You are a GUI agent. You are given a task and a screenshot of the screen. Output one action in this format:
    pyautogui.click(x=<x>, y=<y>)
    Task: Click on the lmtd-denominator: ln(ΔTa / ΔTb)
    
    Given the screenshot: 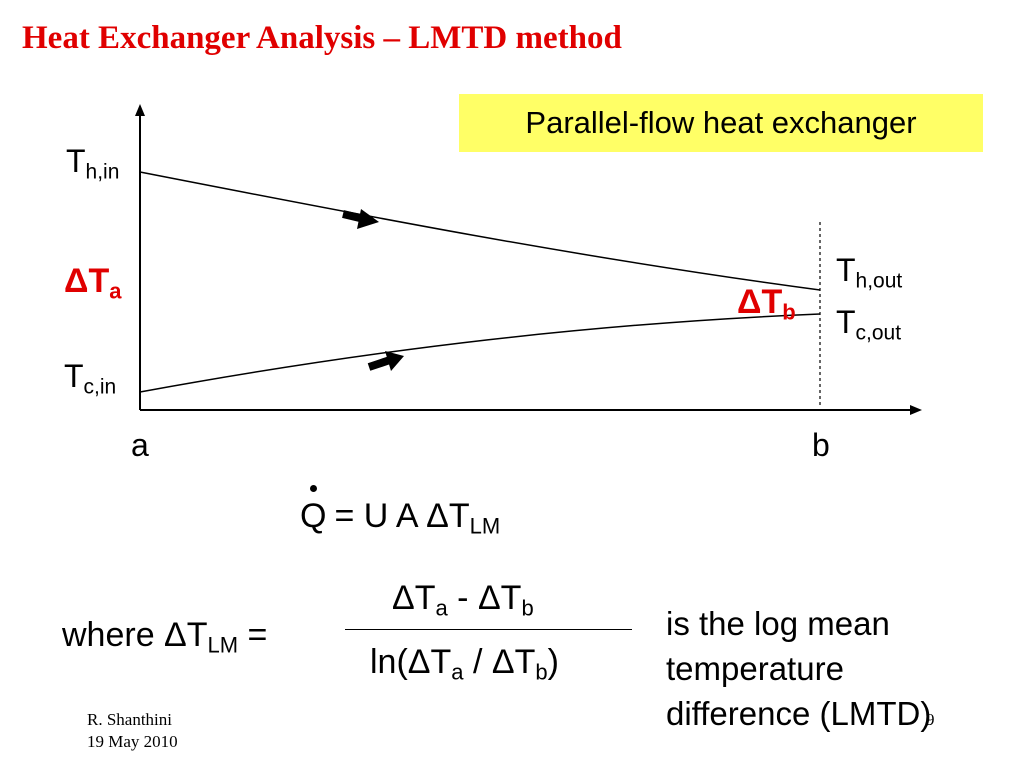 What is the action you would take?
    pyautogui.click(x=464, y=664)
    